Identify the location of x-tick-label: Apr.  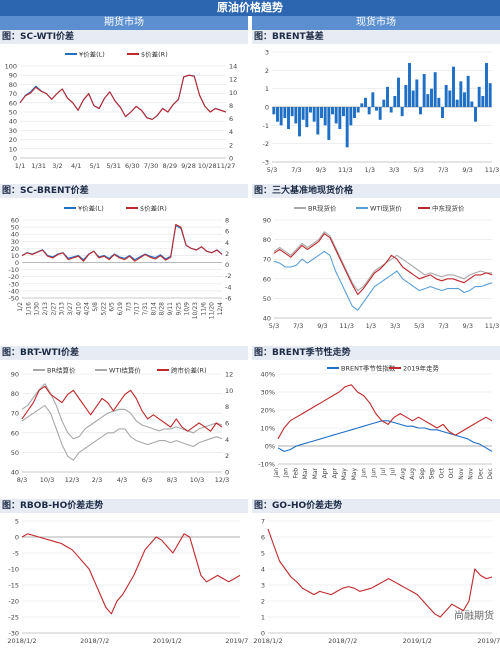
(325, 472).